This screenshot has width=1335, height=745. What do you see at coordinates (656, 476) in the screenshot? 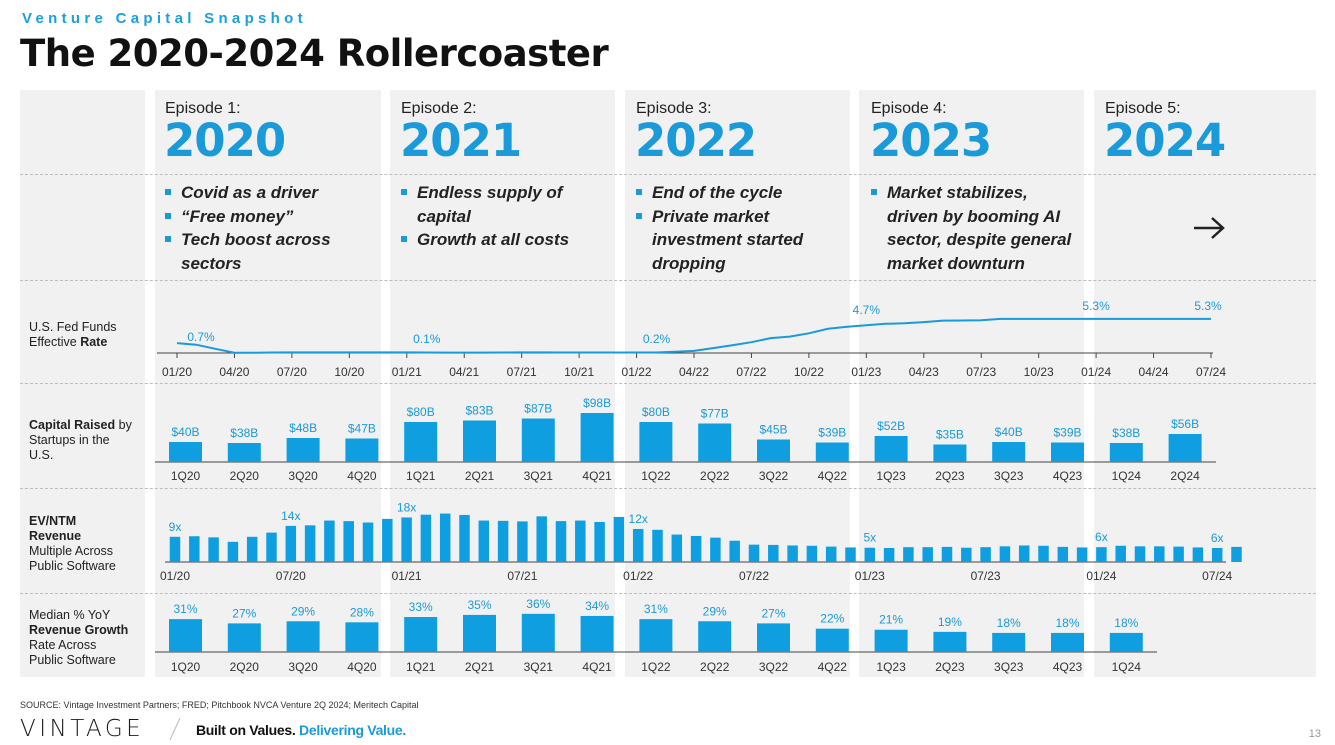
I see `capital-tick-label: 1Q22` at bounding box center [656, 476].